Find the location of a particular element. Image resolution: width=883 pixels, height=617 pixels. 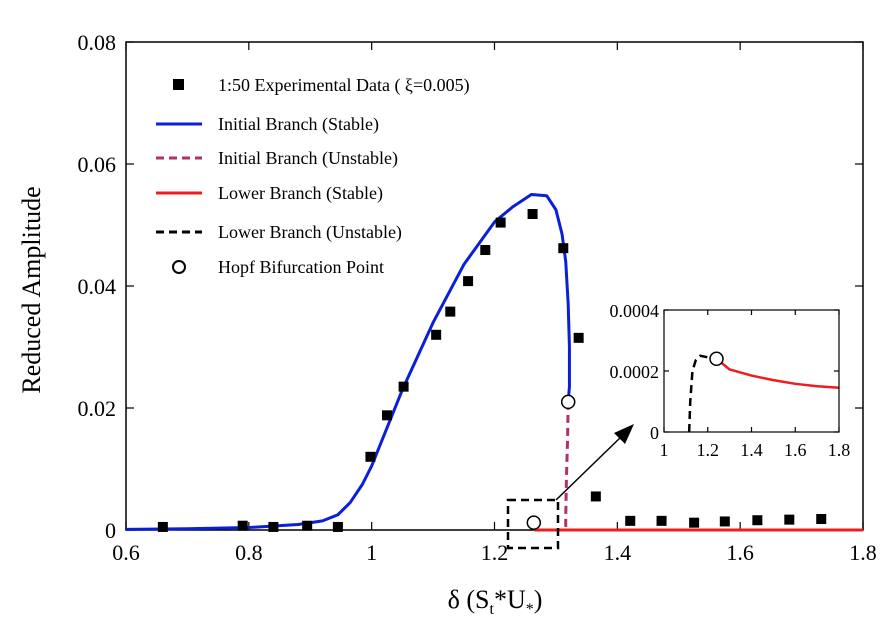

zoom-arrow-head is located at coordinates (624, 434).